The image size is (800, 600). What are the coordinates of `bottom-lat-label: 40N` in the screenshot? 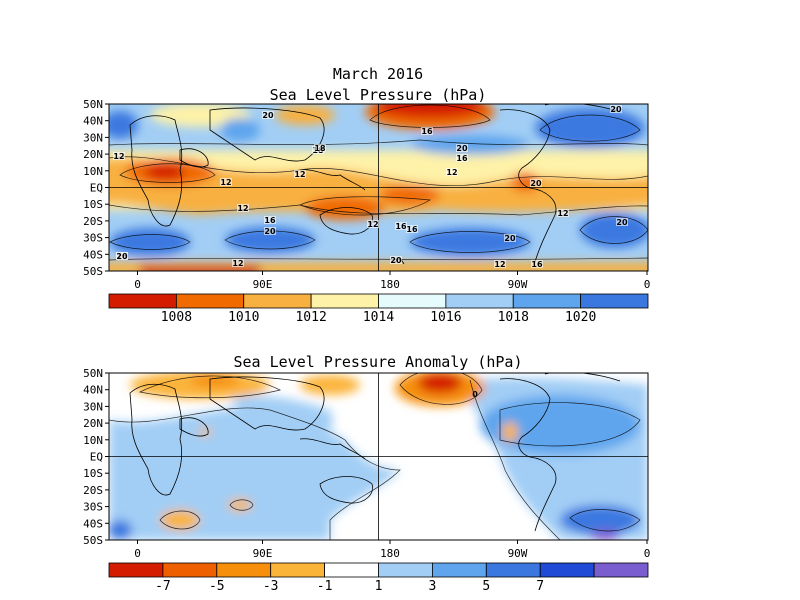 It's located at (93, 390).